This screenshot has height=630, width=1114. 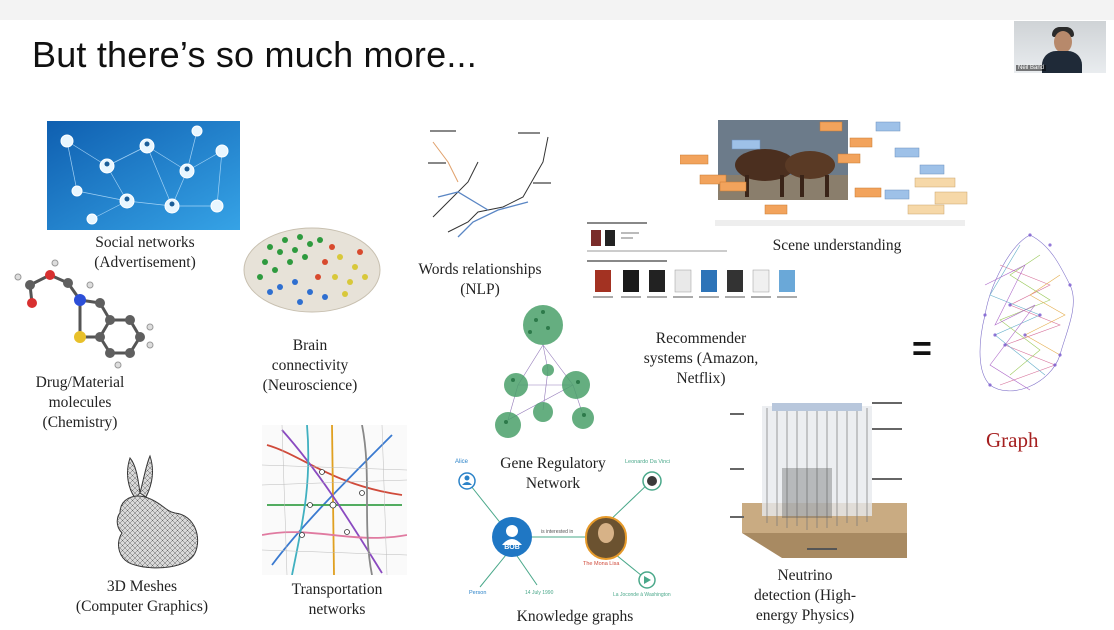 What do you see at coordinates (701, 378) in the screenshot?
I see `recommender-label-line3: Netflix)` at bounding box center [701, 378].